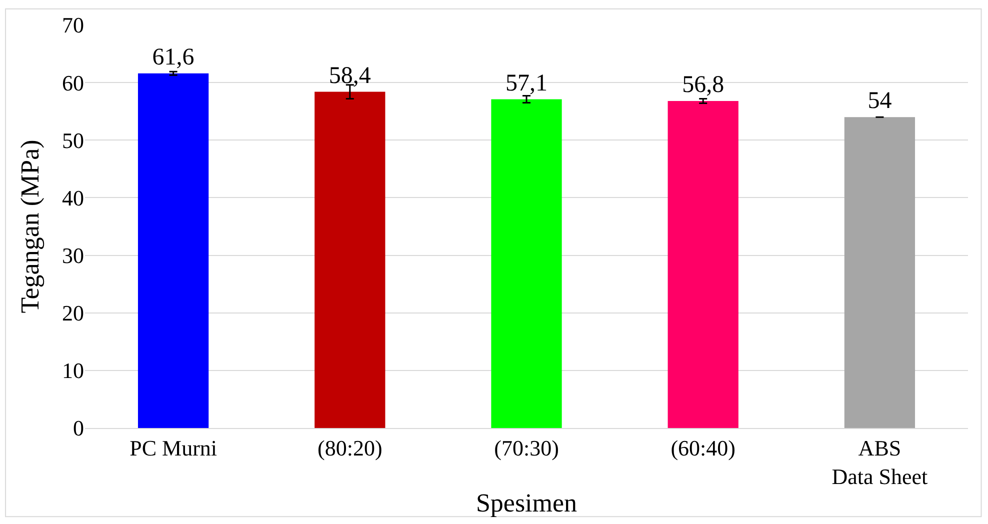  What do you see at coordinates (73, 371) in the screenshot?
I see `y-tick-label: 10` at bounding box center [73, 371].